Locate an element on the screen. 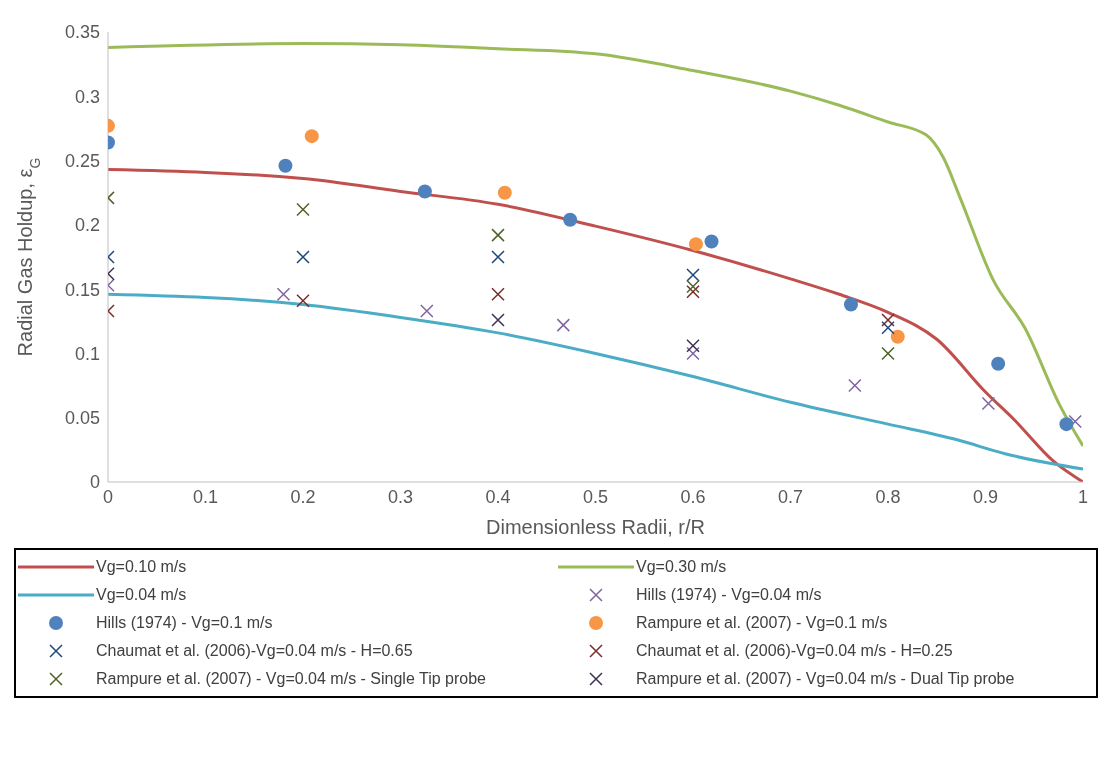  x-tick-label: 0.2 is located at coordinates (303, 496).